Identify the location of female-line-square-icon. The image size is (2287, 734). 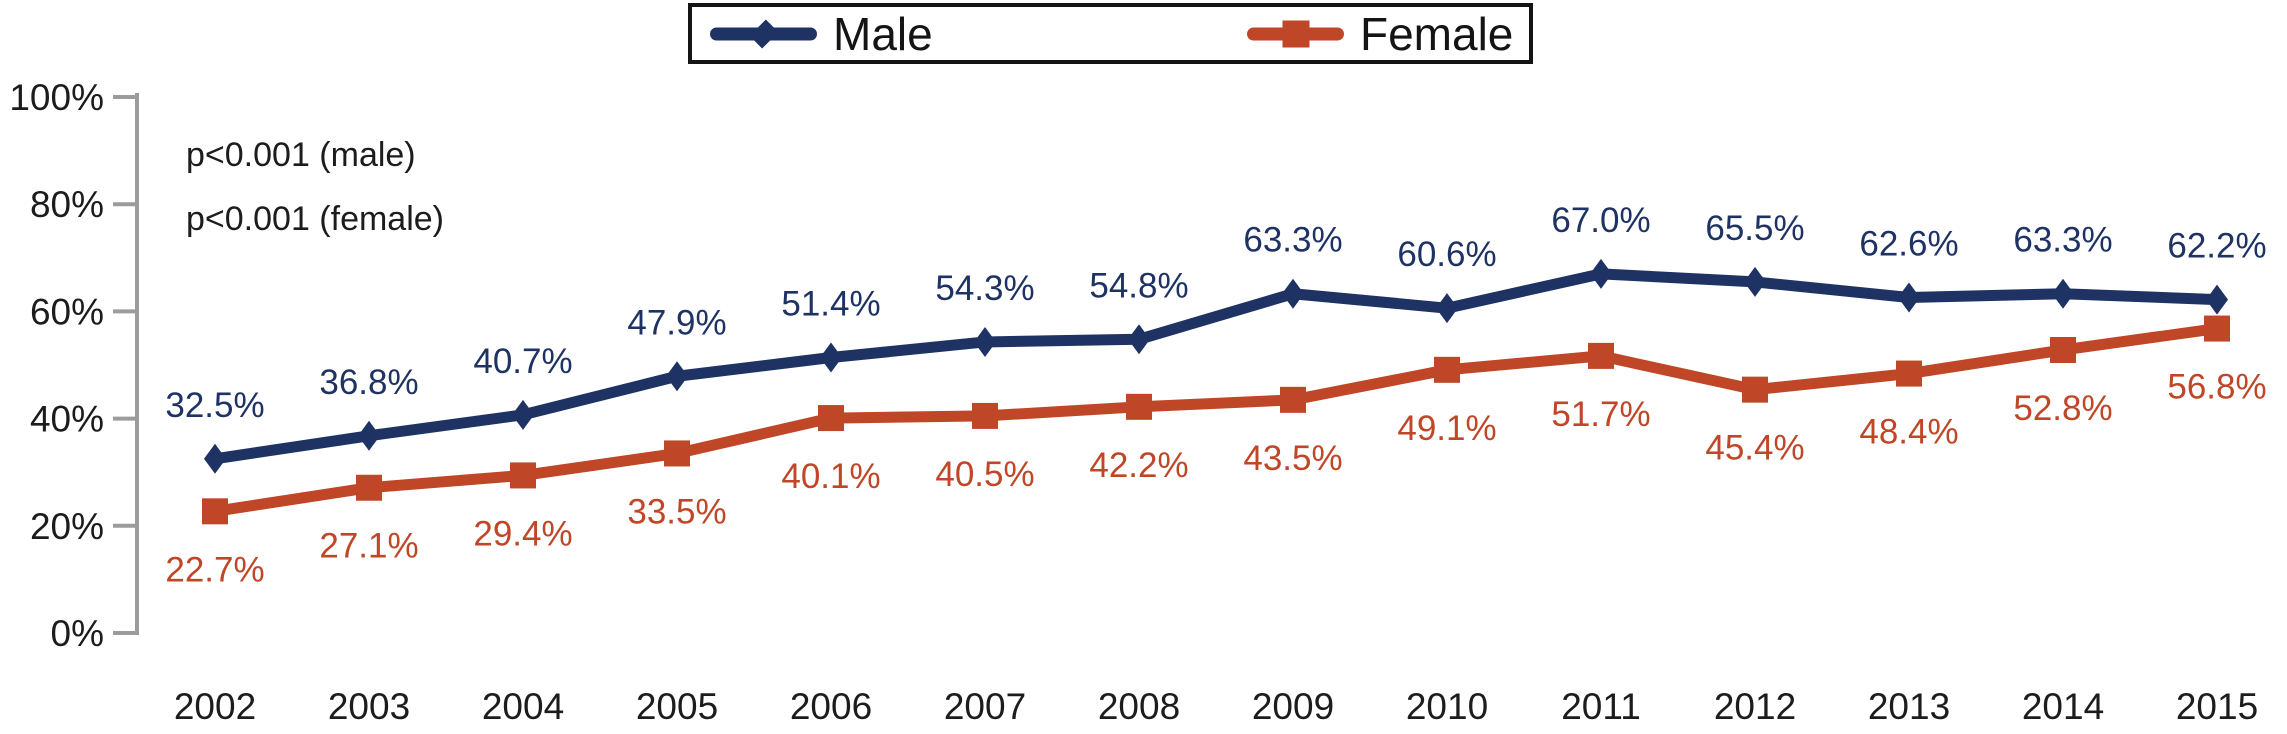
(1295, 34).